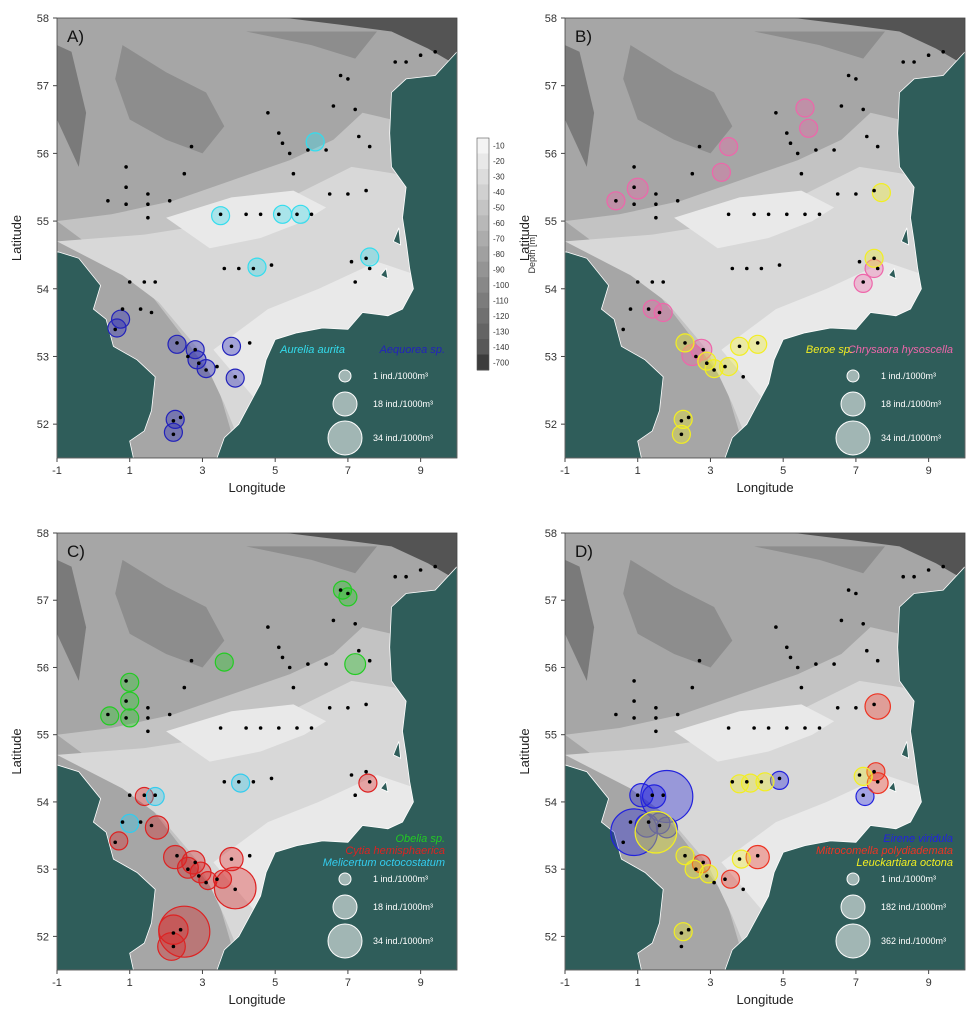  I want to click on colorbar-label: -40, so click(499, 192).